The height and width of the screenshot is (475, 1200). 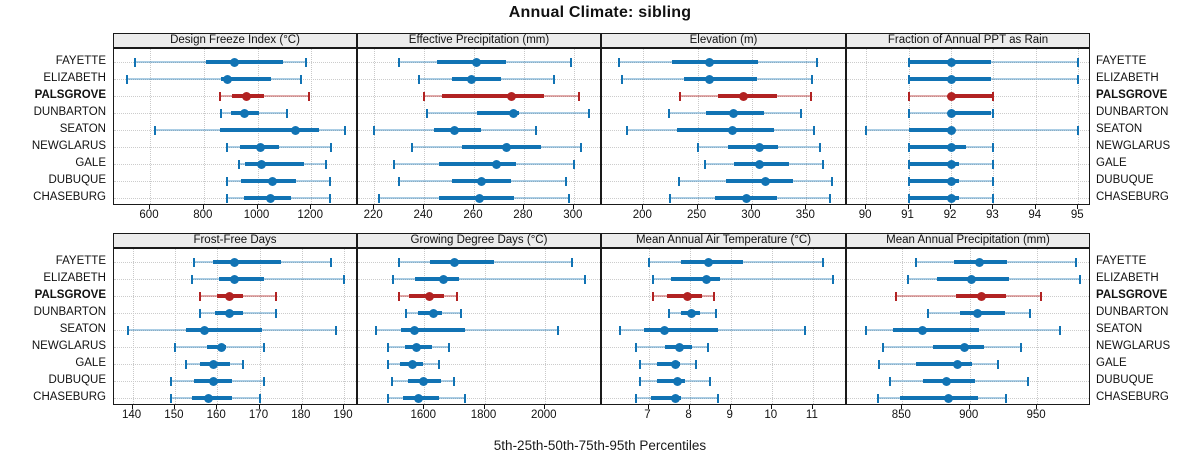 What do you see at coordinates (90, 163) in the screenshot?
I see `row-label-left: GALE` at bounding box center [90, 163].